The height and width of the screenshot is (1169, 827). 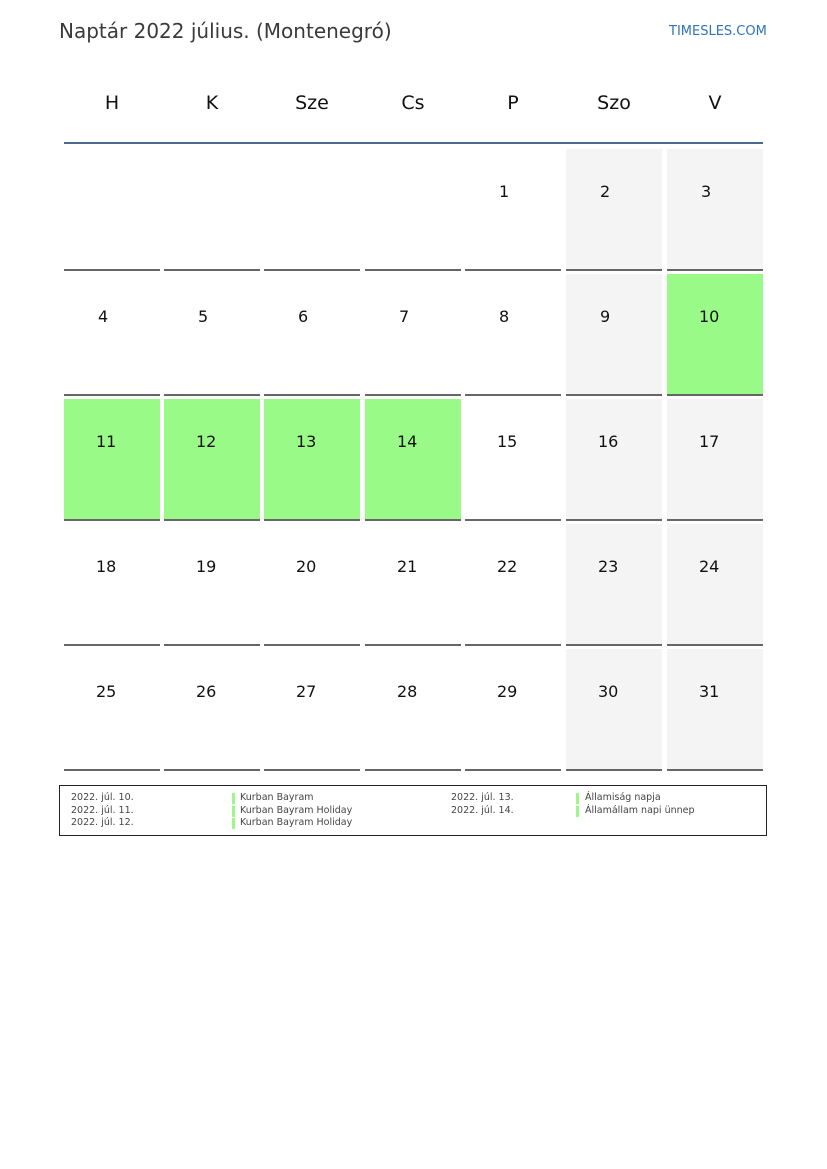 I want to click on day-number: 16, so click(x=608, y=441).